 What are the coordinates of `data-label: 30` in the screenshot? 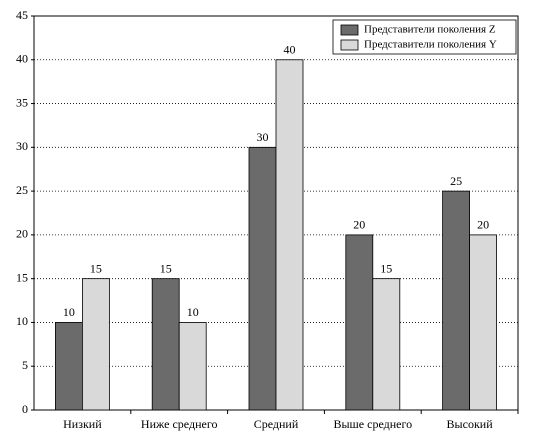 It's located at (263, 137).